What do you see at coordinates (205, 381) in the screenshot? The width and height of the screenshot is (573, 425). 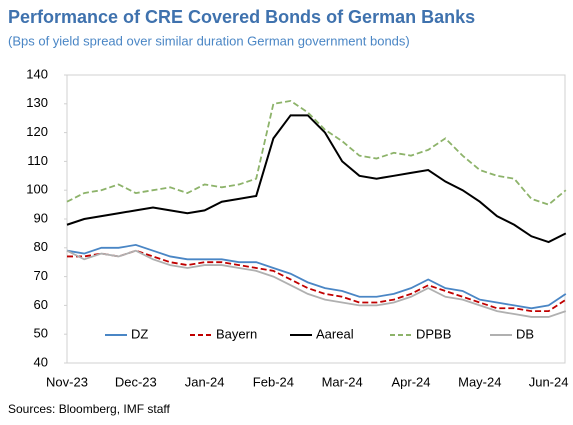 I see `x-tick-label: Jan-24` at bounding box center [205, 381].